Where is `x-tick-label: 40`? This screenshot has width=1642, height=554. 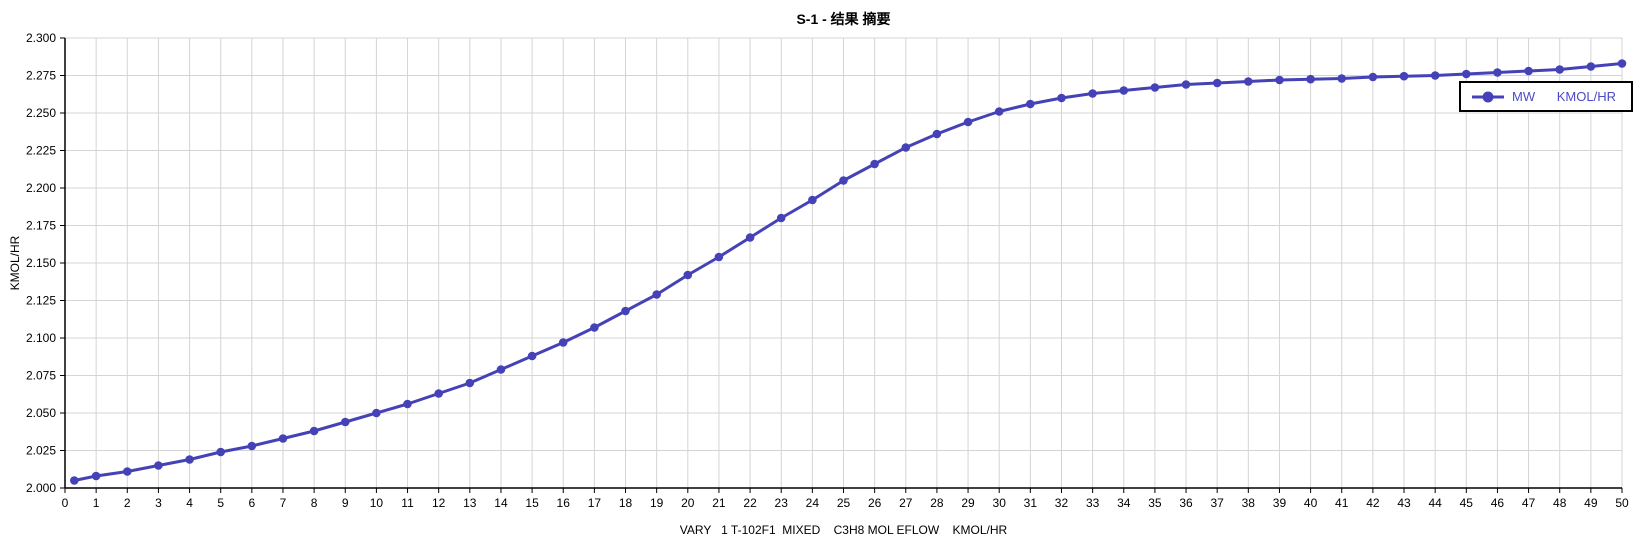 x-tick-label: 40 is located at coordinates (1311, 503).